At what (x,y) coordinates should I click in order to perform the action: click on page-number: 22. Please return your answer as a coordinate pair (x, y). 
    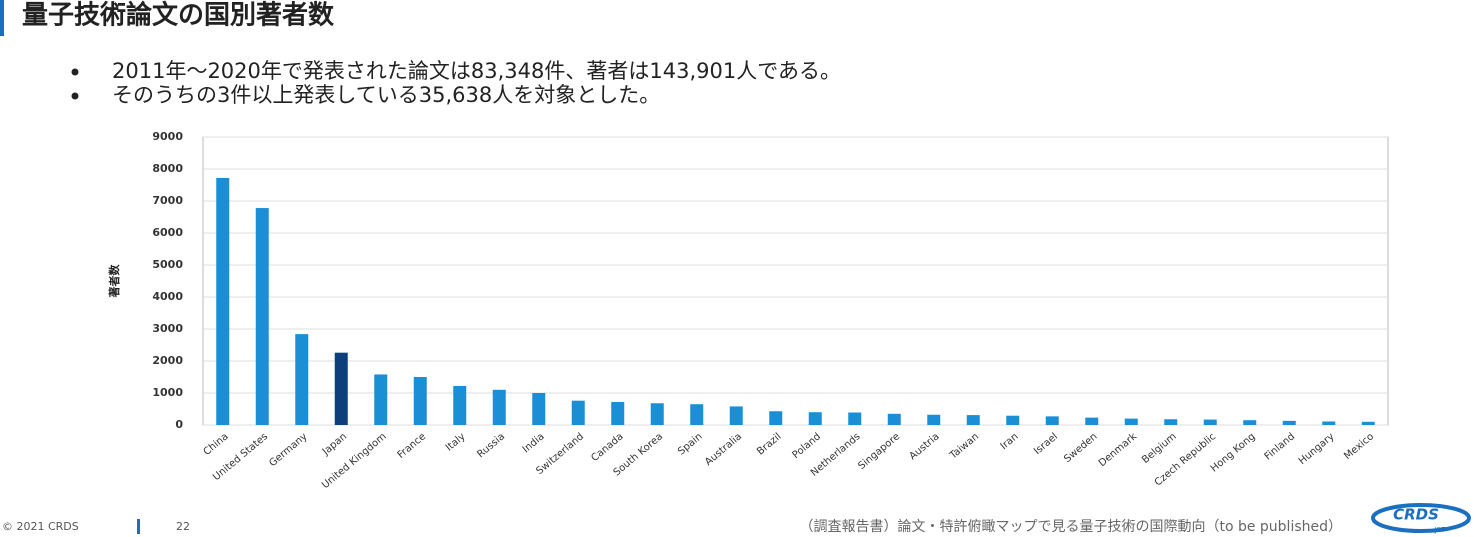
    Looking at the image, I should click on (183, 526).